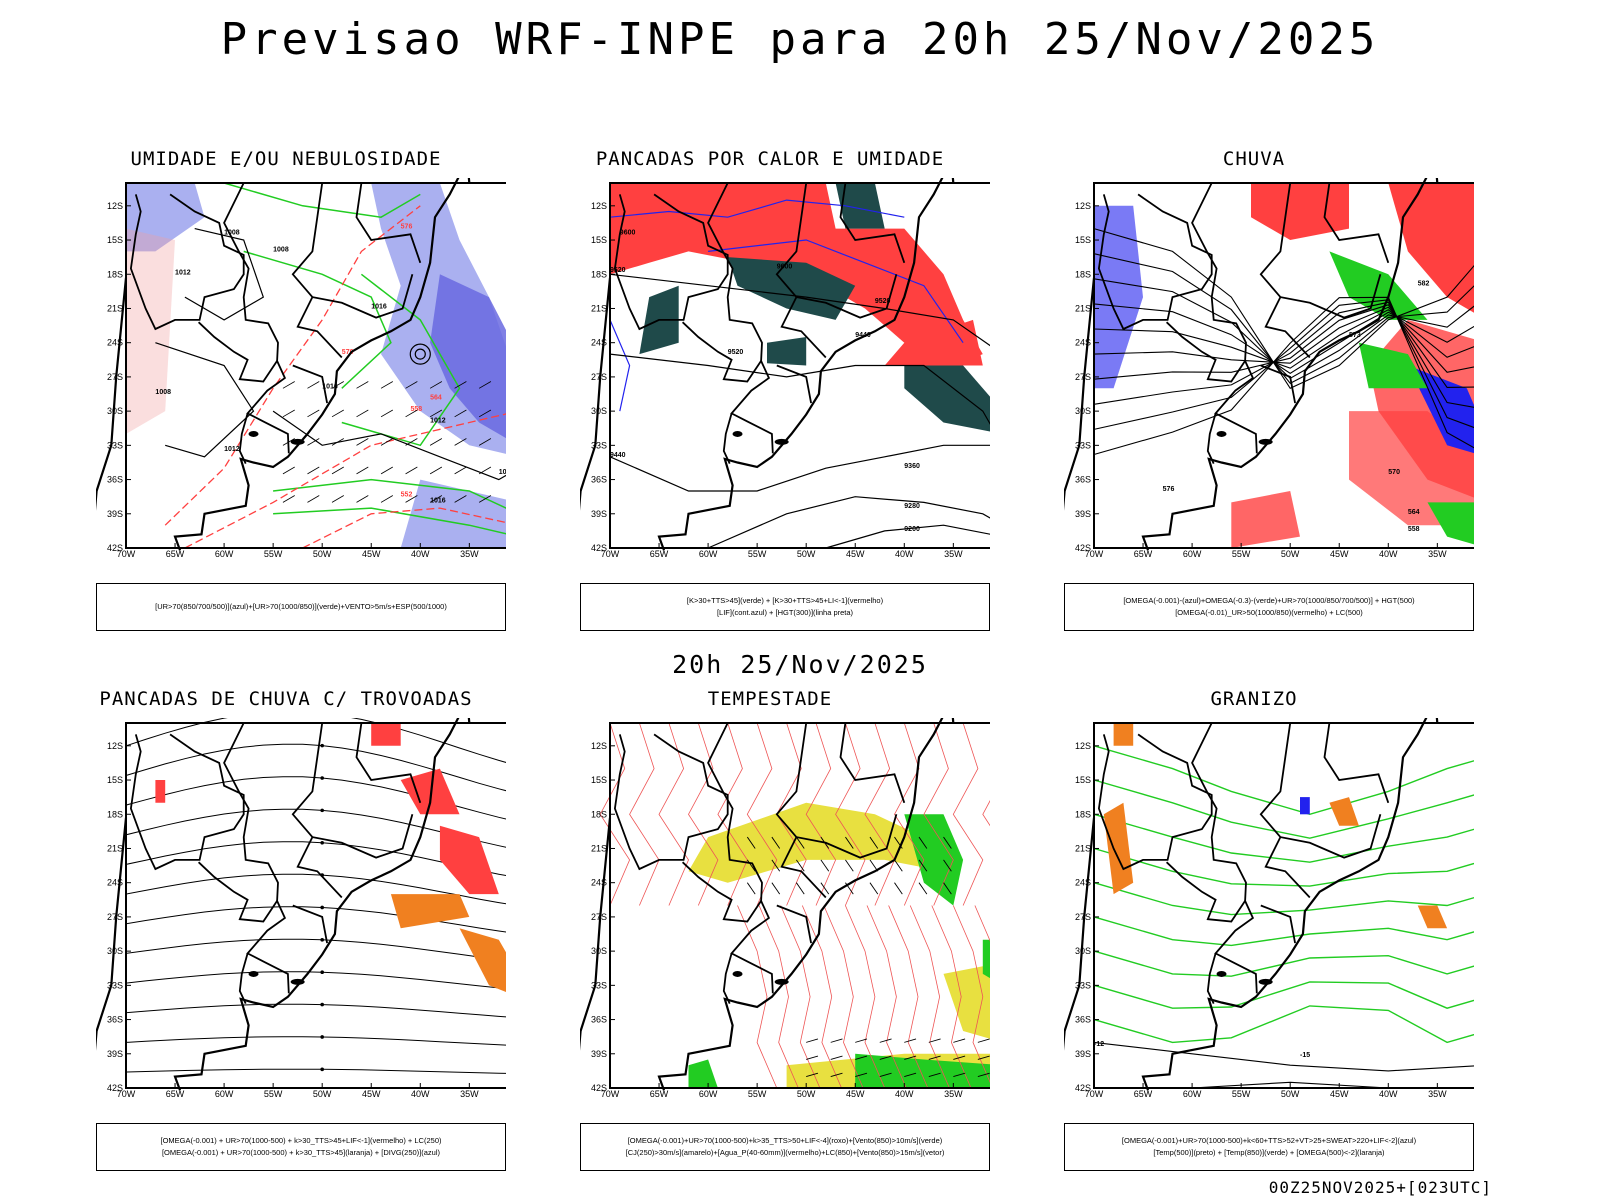 The height and width of the screenshot is (1200, 1600). What do you see at coordinates (1424, 284) in the screenshot?
I see `contour-label: 582` at bounding box center [1424, 284].